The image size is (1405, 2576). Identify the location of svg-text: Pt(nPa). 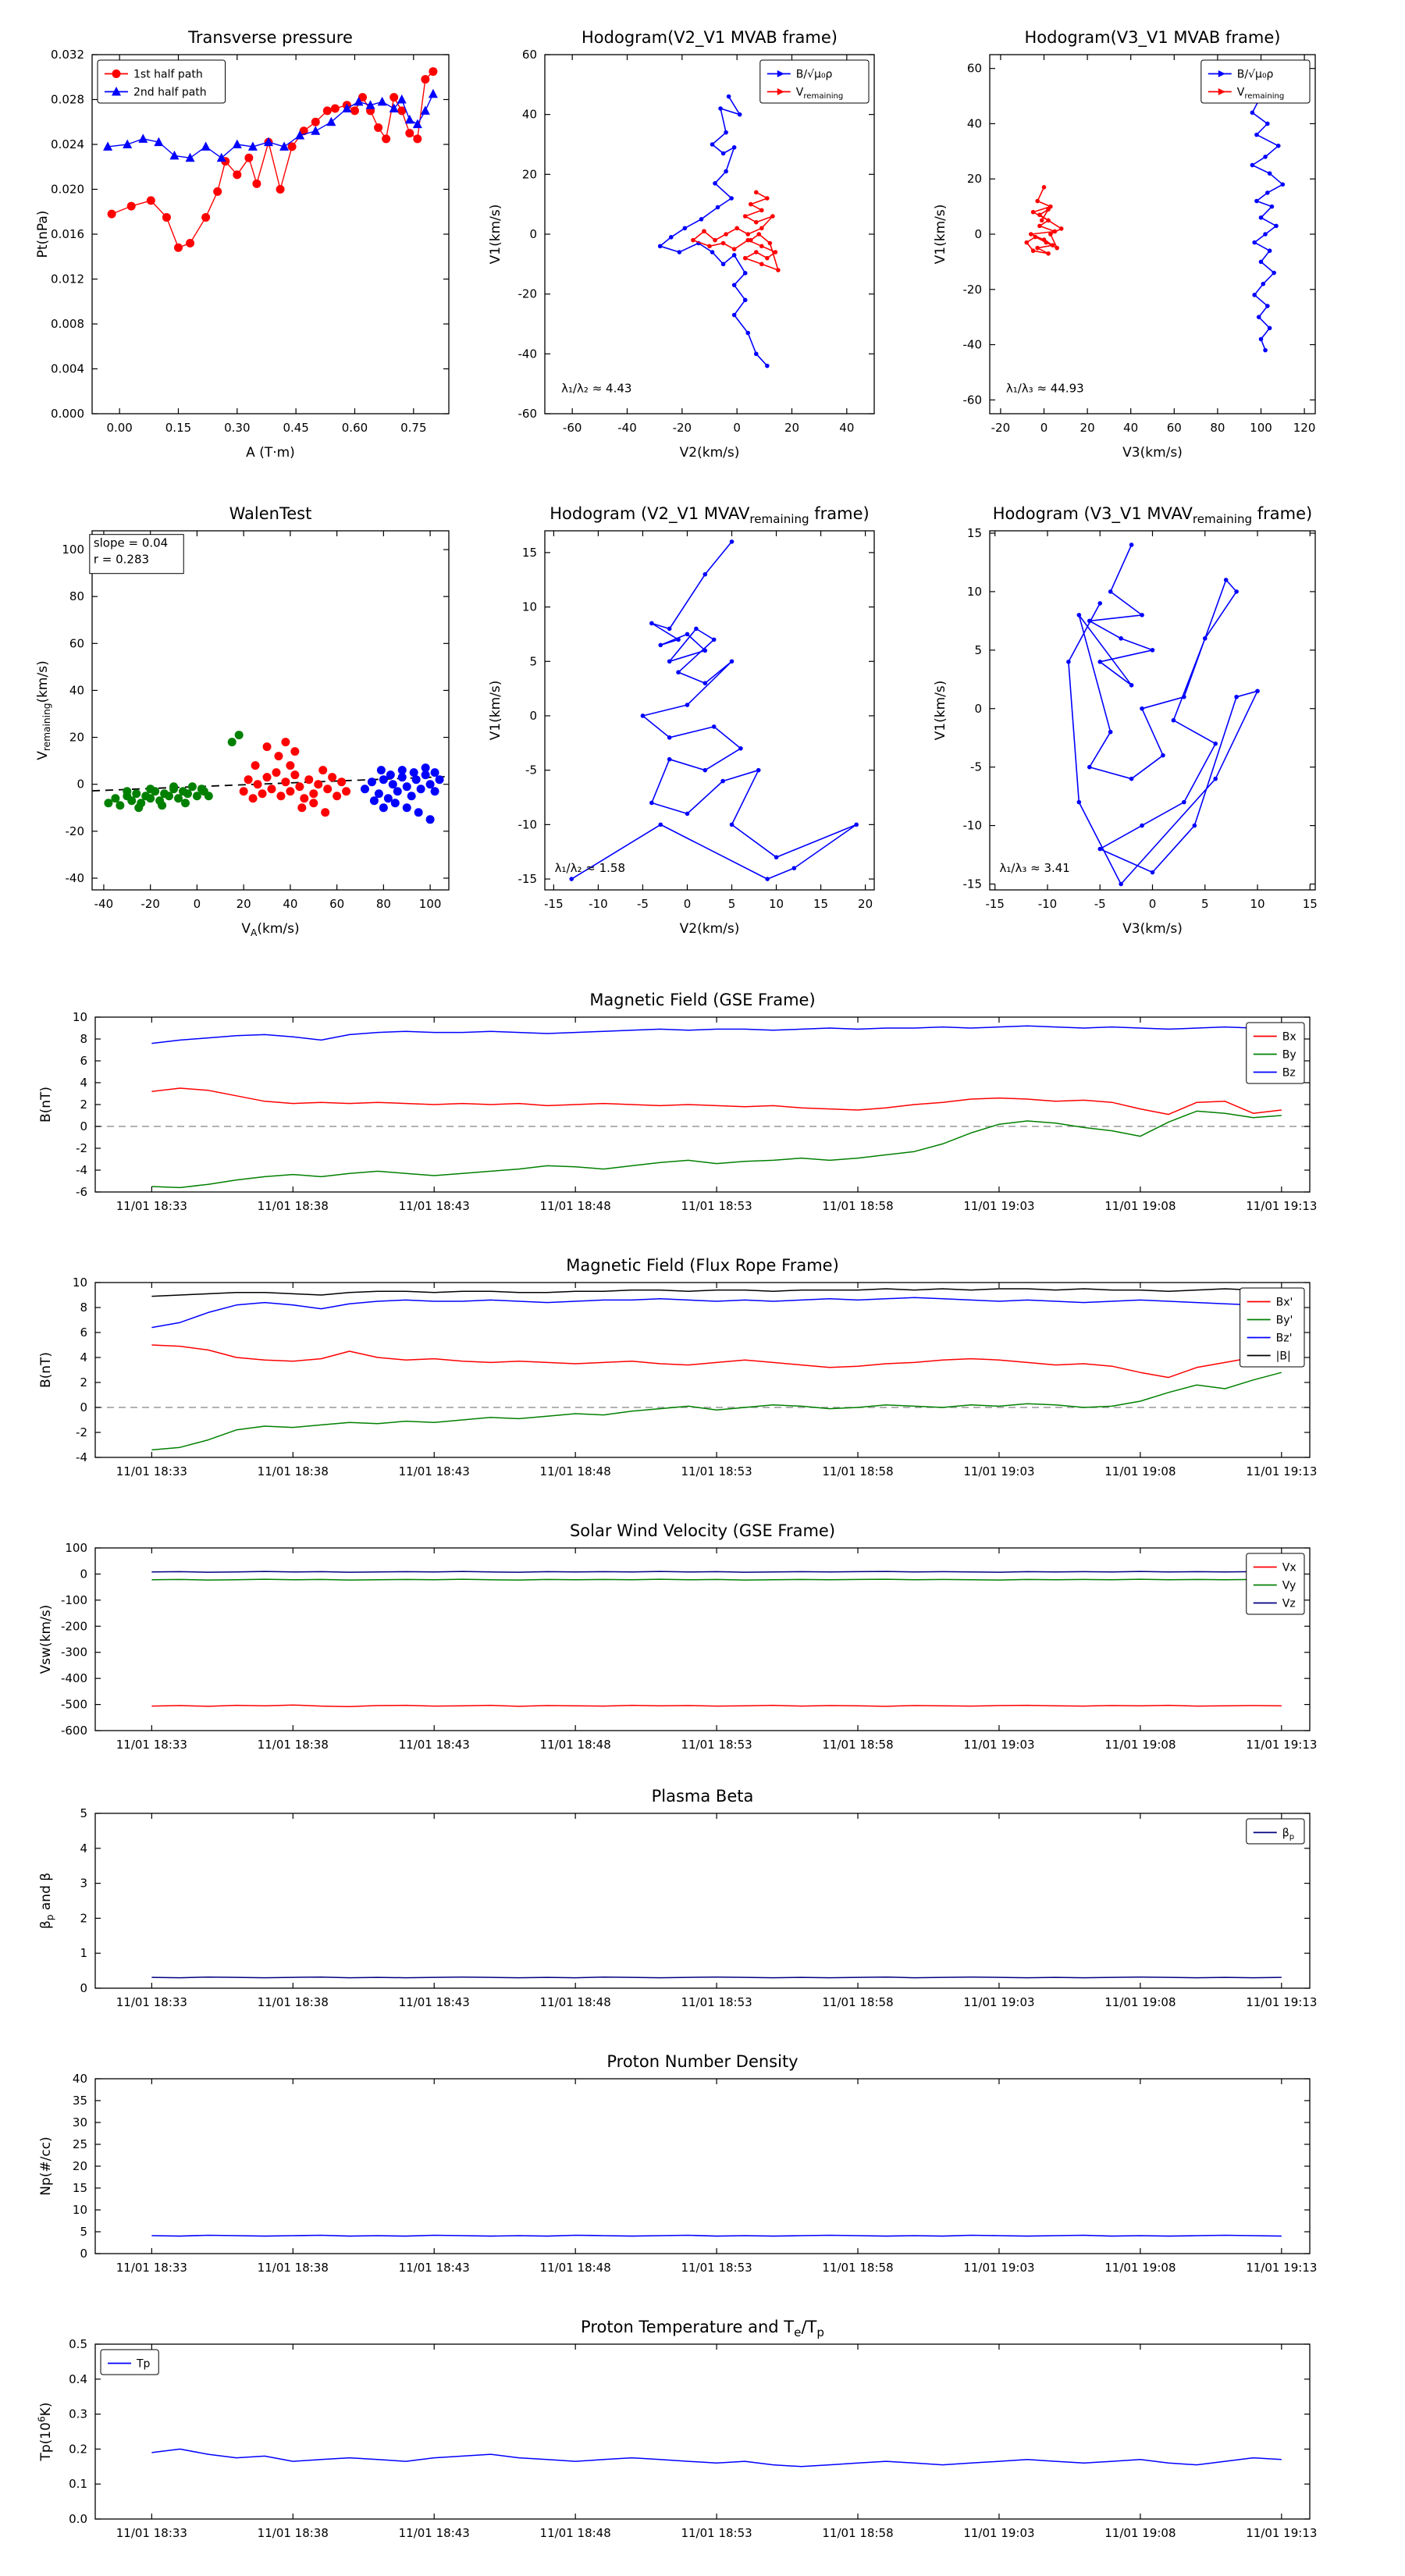
(43, 235).